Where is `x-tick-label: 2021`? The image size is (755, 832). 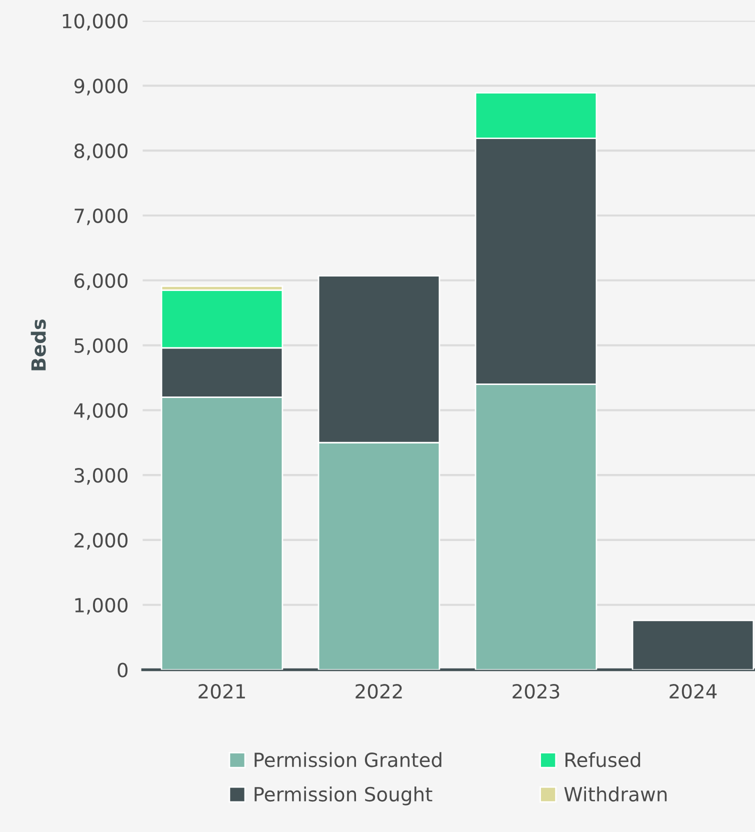 x-tick-label: 2021 is located at coordinates (221, 691).